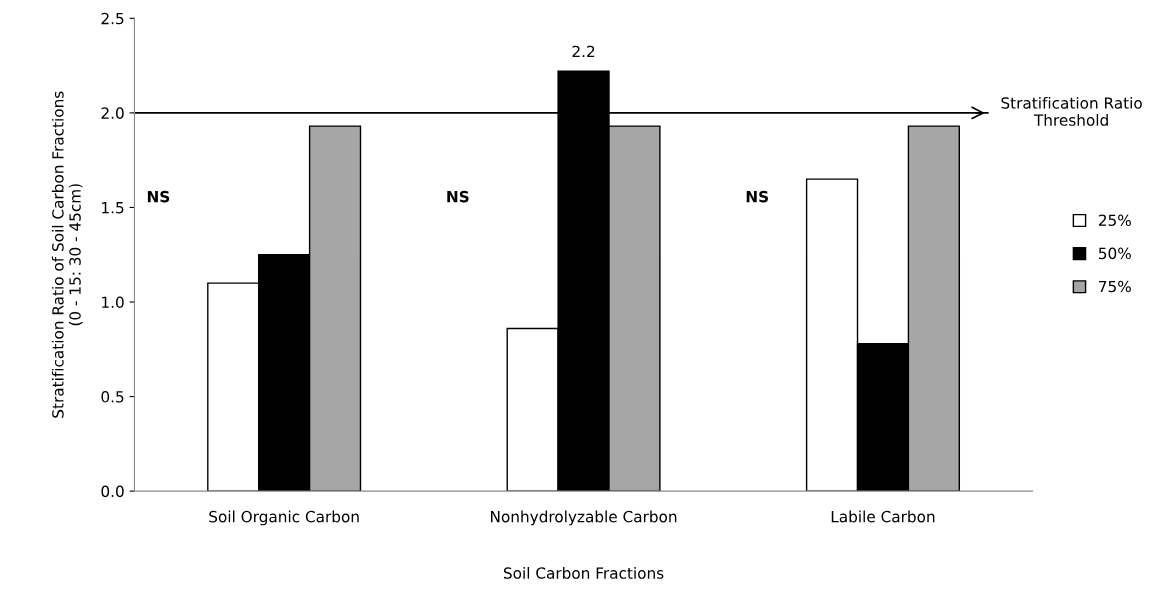  Describe the element at coordinates (112, 397) in the screenshot. I see `y-tick-label: 0.5` at that location.